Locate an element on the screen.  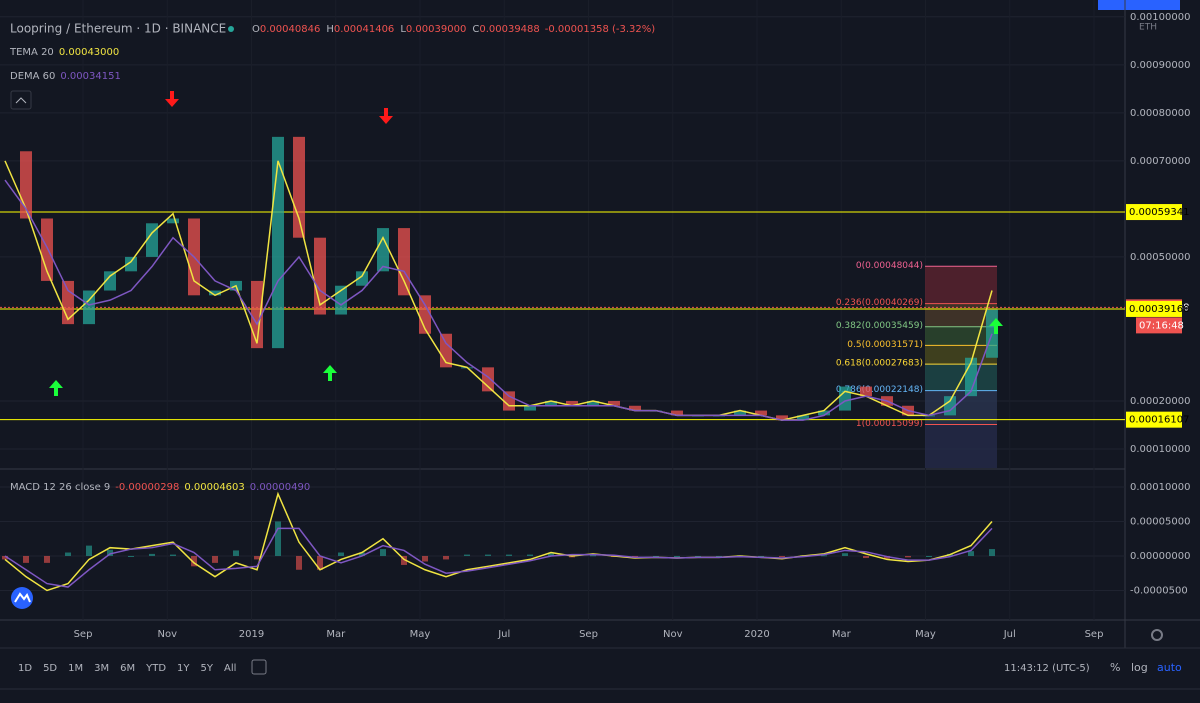
ohlc-label: C is located at coordinates (475, 29).